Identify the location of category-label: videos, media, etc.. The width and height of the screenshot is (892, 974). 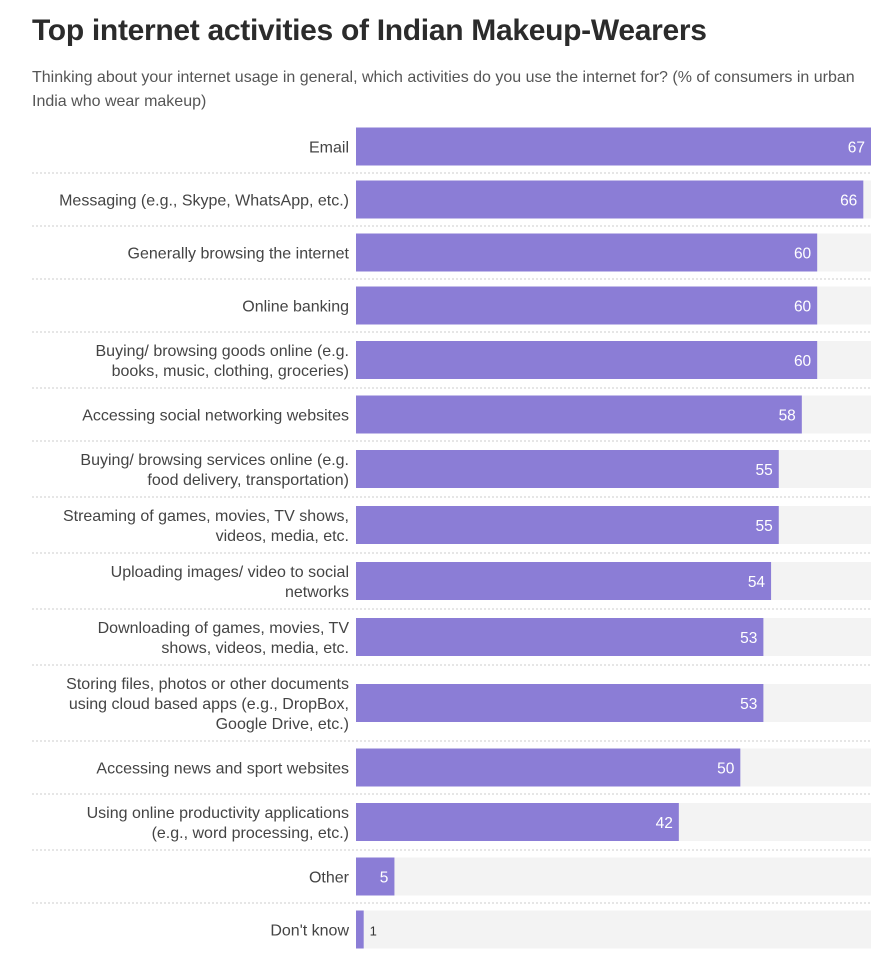
(282, 536).